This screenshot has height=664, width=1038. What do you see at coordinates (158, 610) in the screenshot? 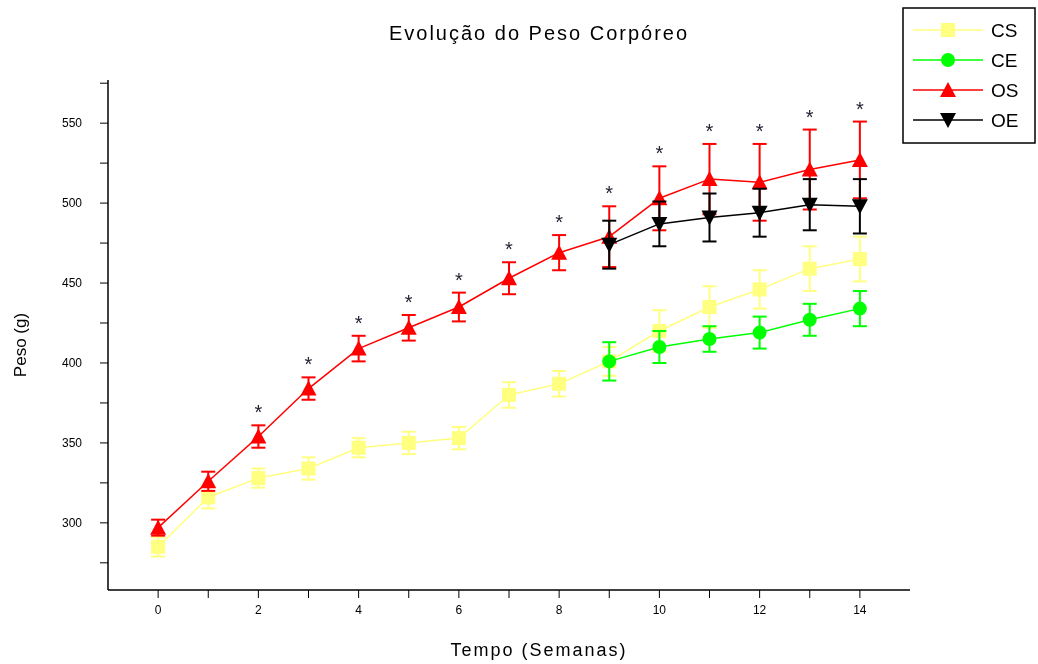
I see `x-tick-label: 0` at bounding box center [158, 610].